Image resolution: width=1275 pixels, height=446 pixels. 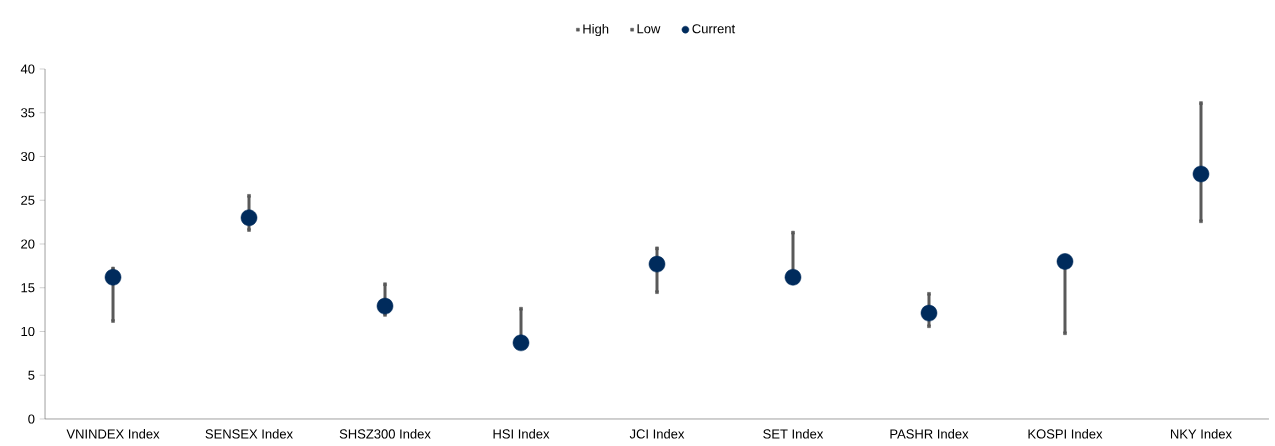 I want to click on y-tick-label: 20, so click(x=28, y=244).